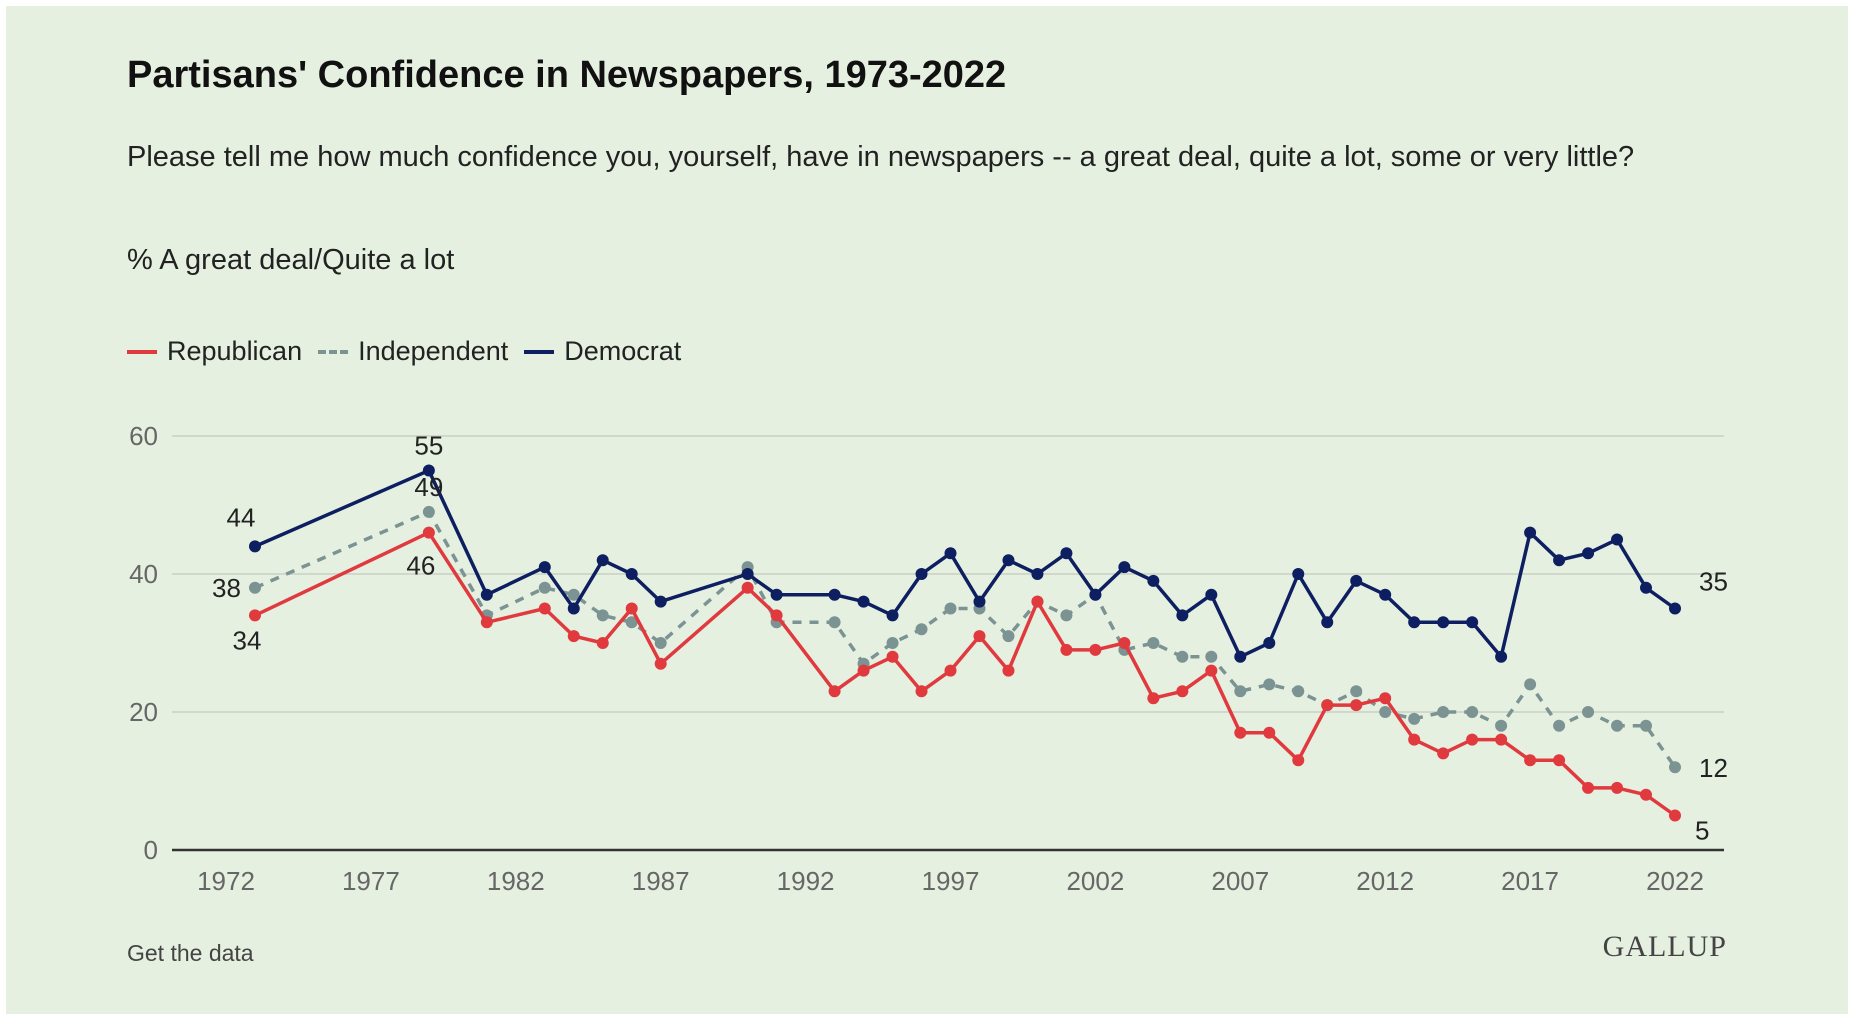 The height and width of the screenshot is (1020, 1854). Describe the element at coordinates (214, 351) in the screenshot. I see `legend-item-republican: Republican` at that location.